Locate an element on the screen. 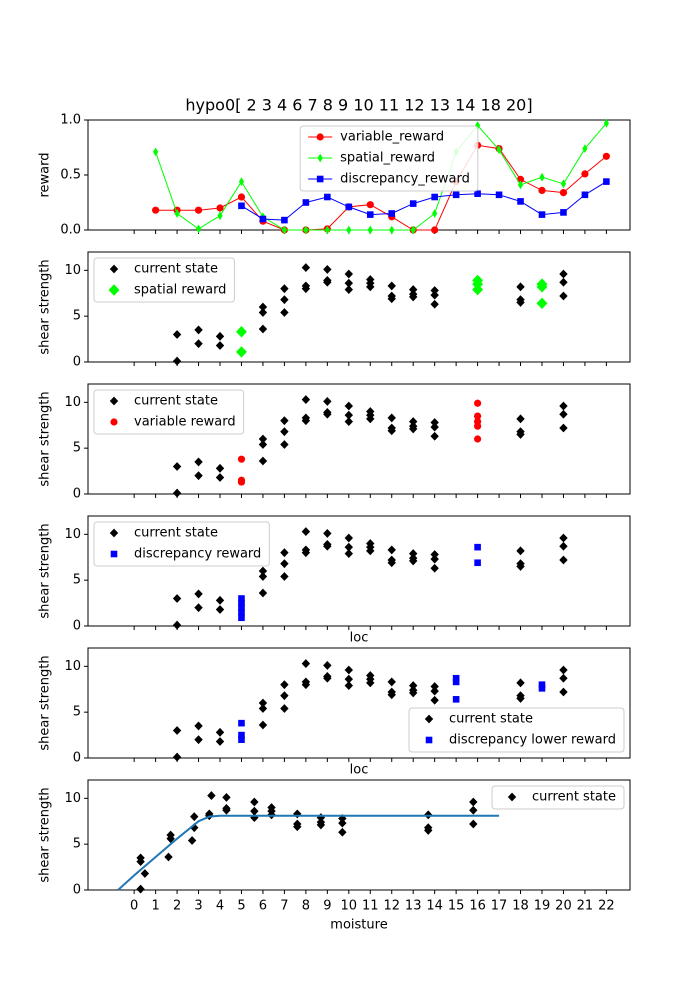 The height and width of the screenshot is (1000, 700). y-tick-label: 0 is located at coordinates (77, 890).